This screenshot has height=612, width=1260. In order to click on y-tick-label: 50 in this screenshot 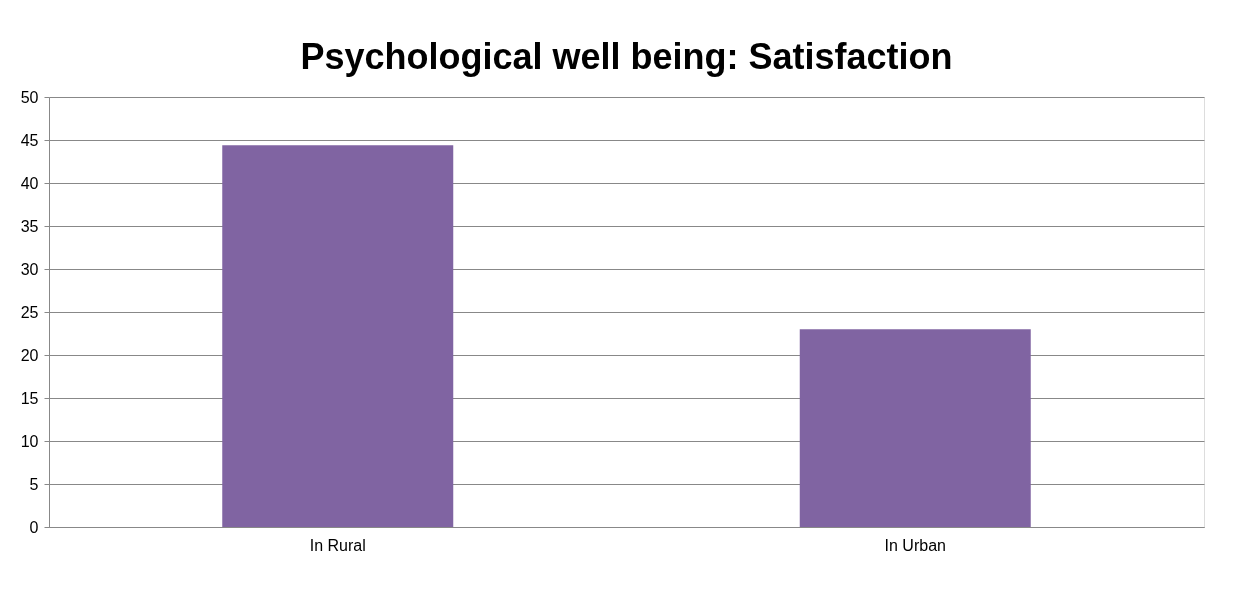, I will do `click(29, 97)`.